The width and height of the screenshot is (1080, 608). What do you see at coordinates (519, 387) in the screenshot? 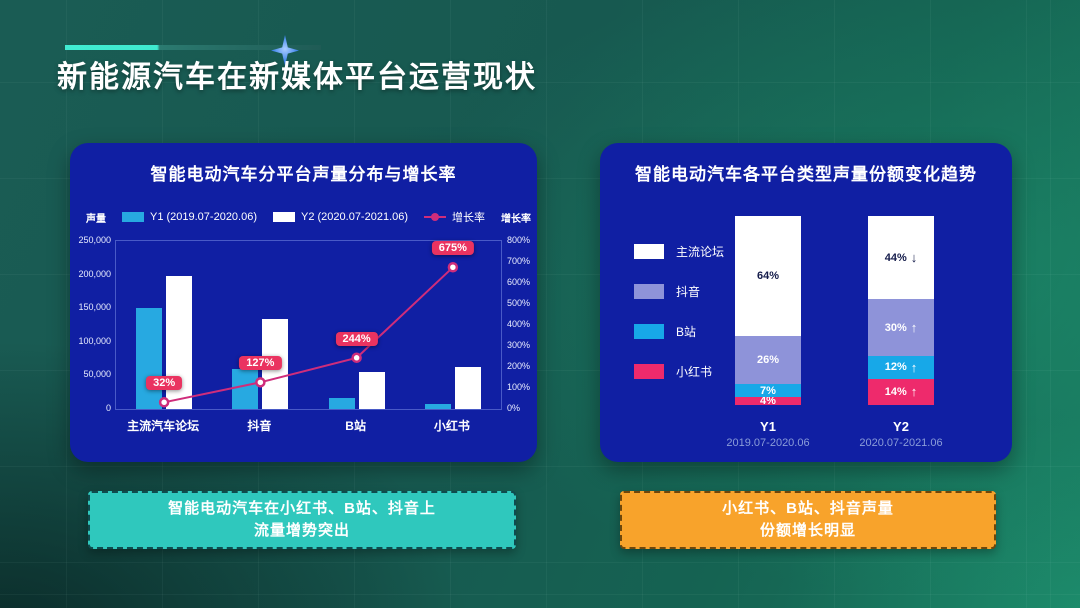
I see `y-right-tick: 100%` at bounding box center [519, 387].